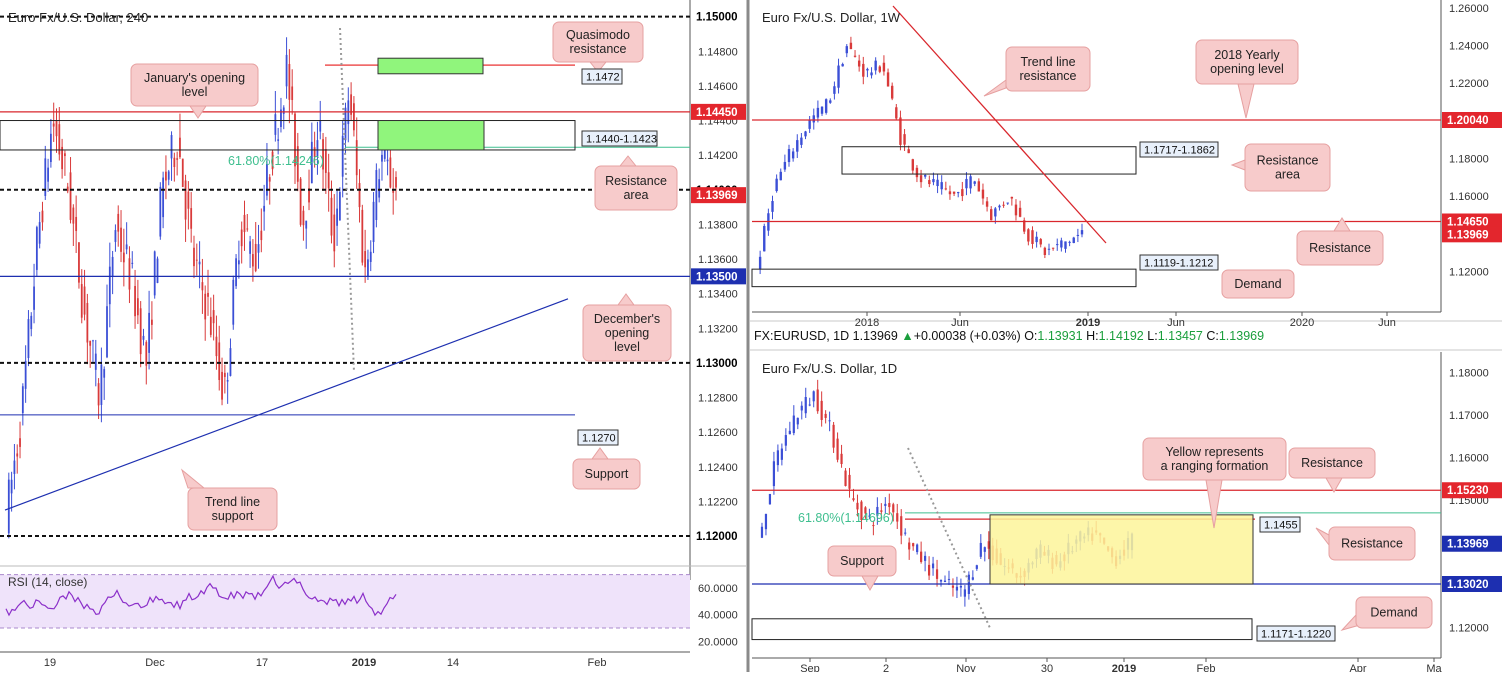 This screenshot has width=1502, height=677. What do you see at coordinates (1212, 336) in the screenshot?
I see `info-close-label: C:` at bounding box center [1212, 336].